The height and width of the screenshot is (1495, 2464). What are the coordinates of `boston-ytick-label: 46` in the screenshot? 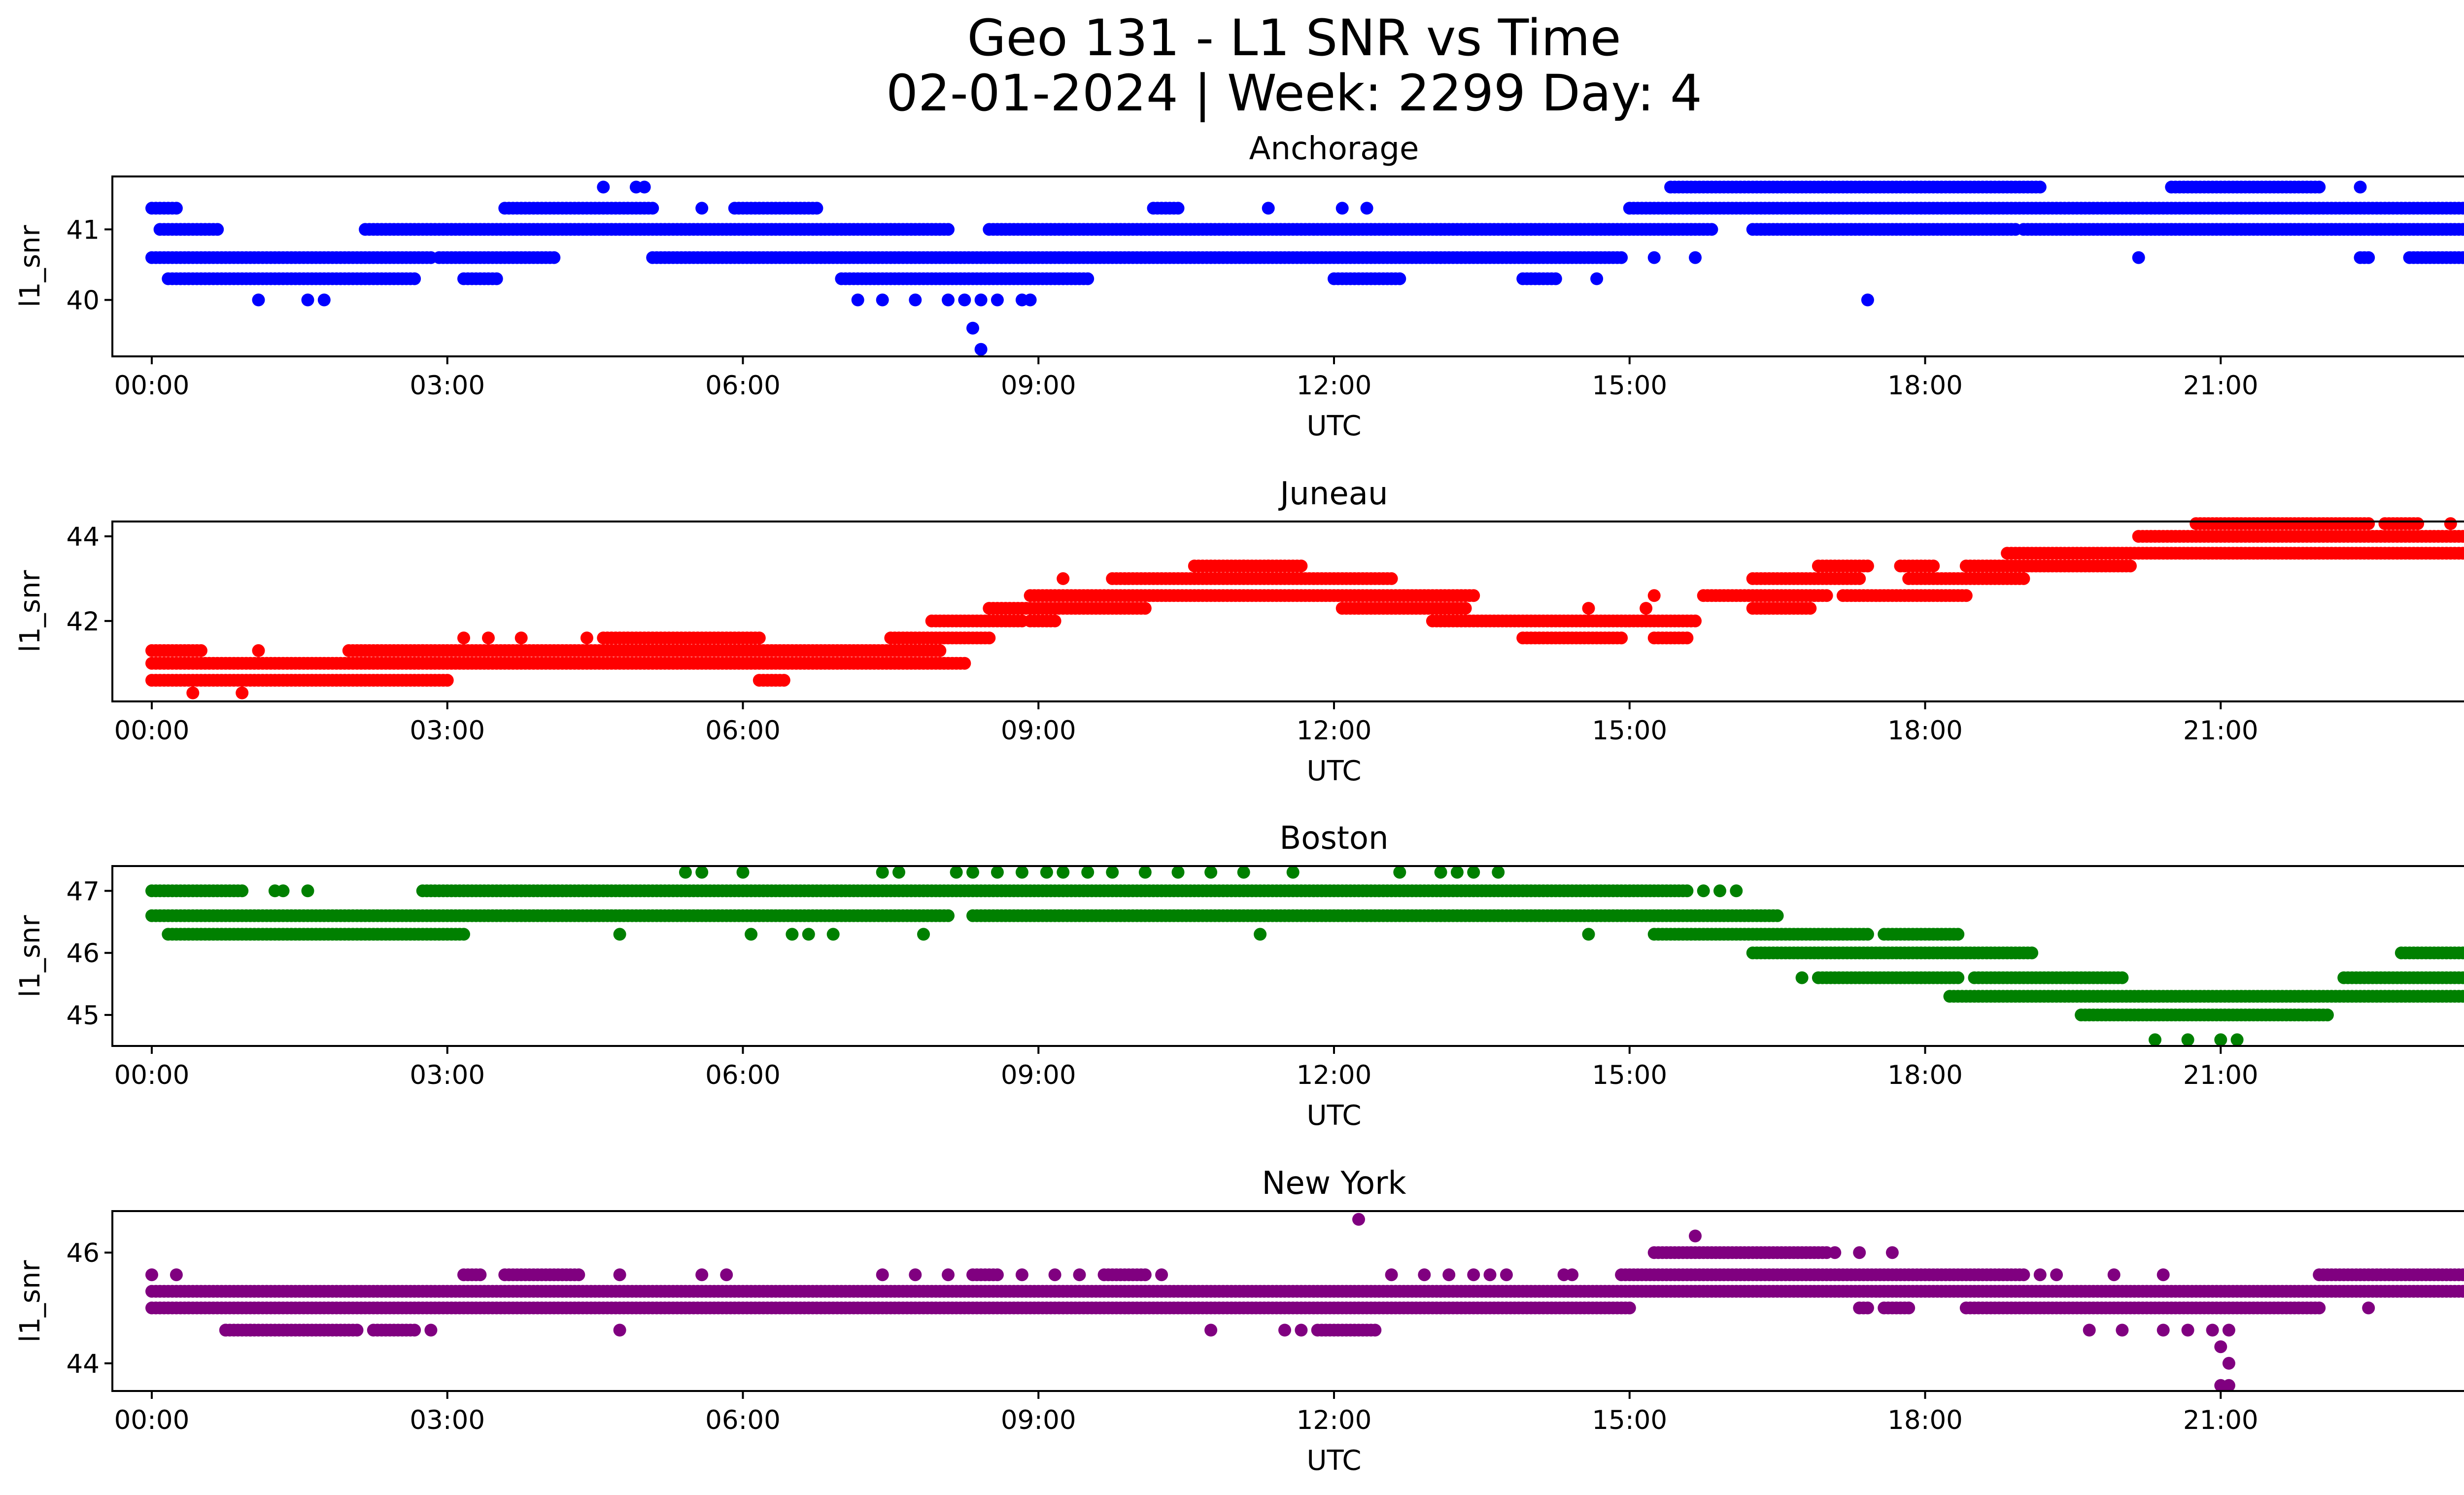 It's located at (83, 954).